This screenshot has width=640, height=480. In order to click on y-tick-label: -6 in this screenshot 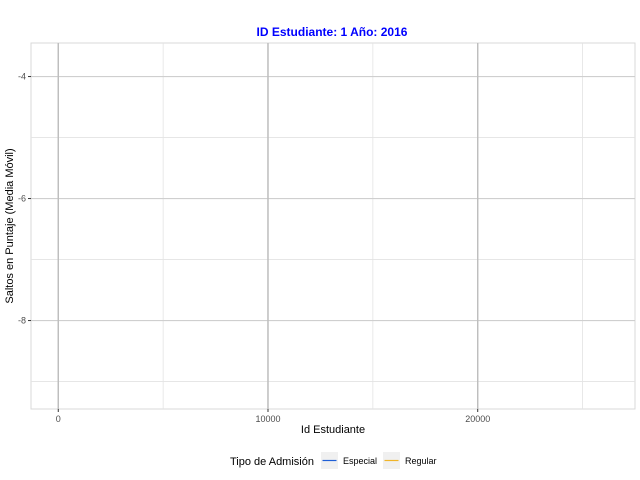, I will do `click(22, 199)`.